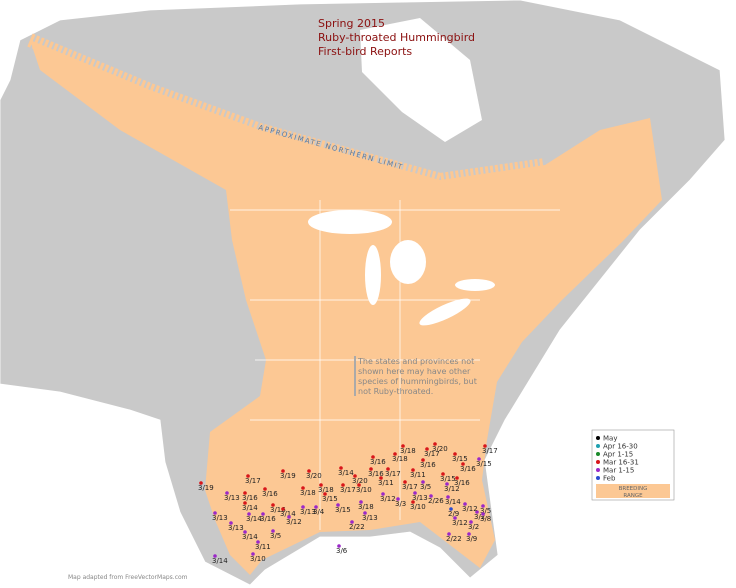 Image resolution: width=736 pixels, height=588 pixels. Describe the element at coordinates (408, 262) in the screenshot. I see `lake-huron` at that location.